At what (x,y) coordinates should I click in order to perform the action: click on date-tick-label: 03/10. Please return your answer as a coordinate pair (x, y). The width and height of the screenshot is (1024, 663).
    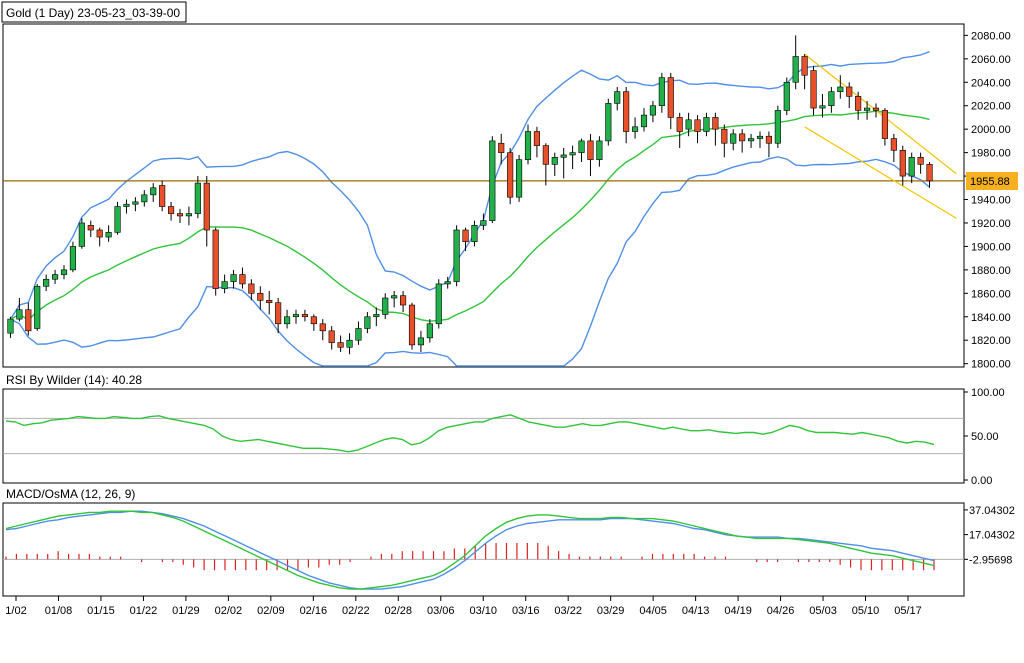
    Looking at the image, I should click on (483, 611).